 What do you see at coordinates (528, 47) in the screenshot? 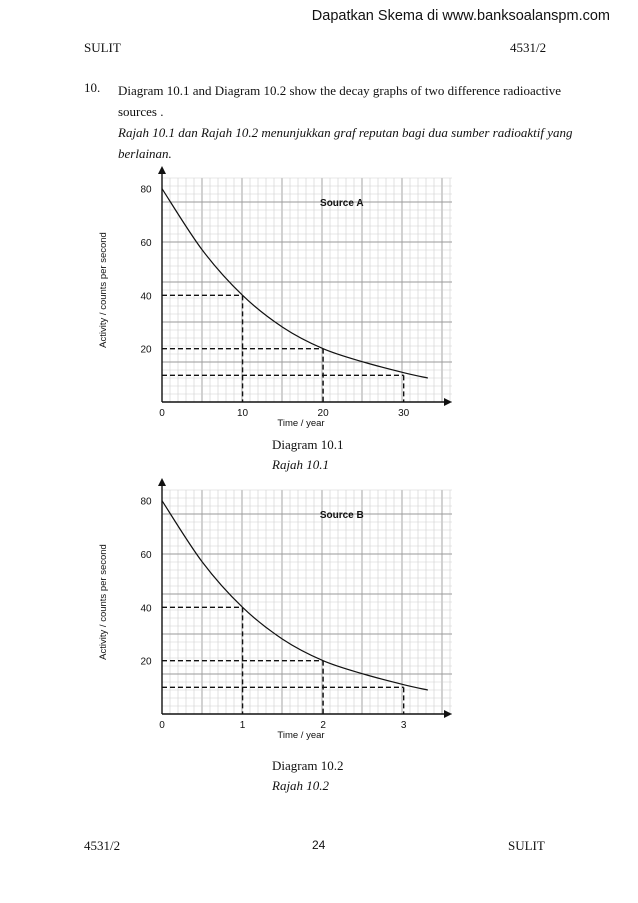
I see `header-right: 4531/2` at bounding box center [528, 47].